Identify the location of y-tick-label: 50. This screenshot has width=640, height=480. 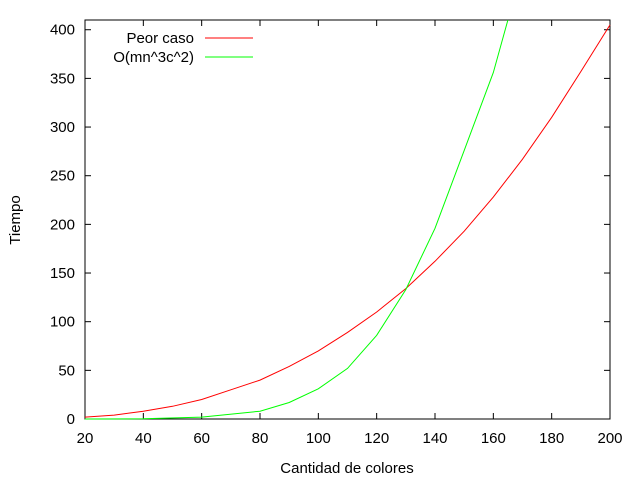
(66, 370).